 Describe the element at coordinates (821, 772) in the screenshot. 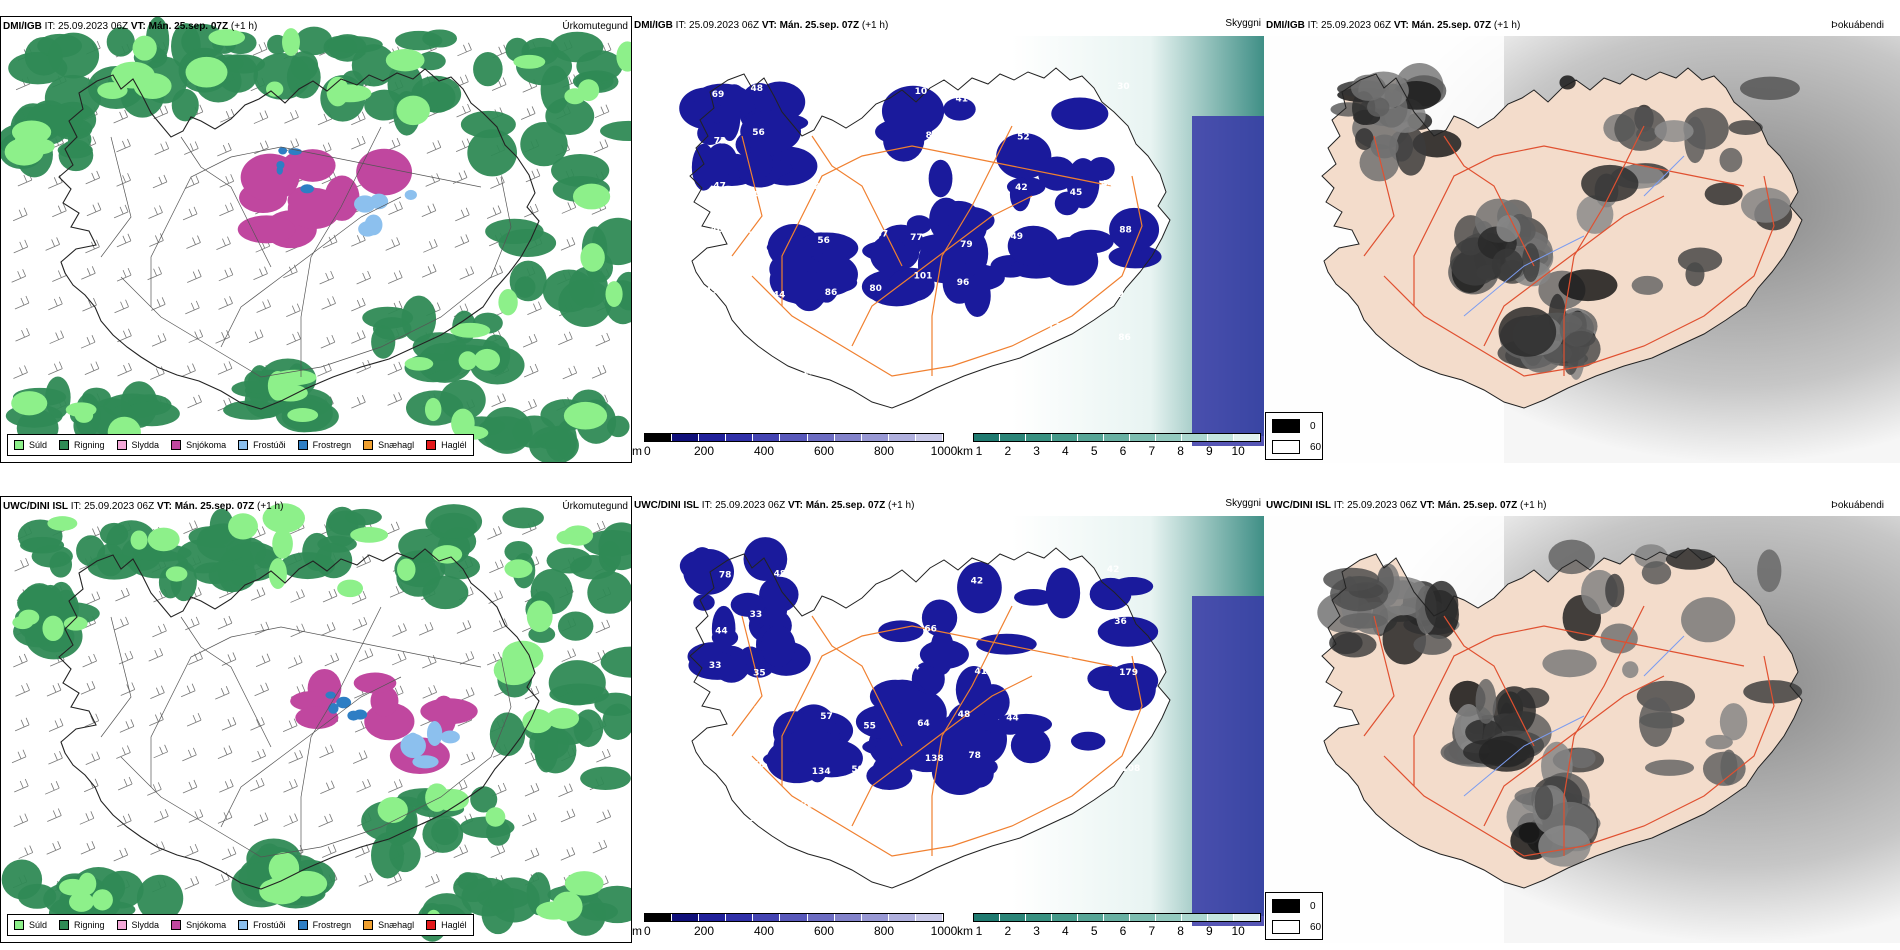

I see `cloudbase-value: 134` at that location.